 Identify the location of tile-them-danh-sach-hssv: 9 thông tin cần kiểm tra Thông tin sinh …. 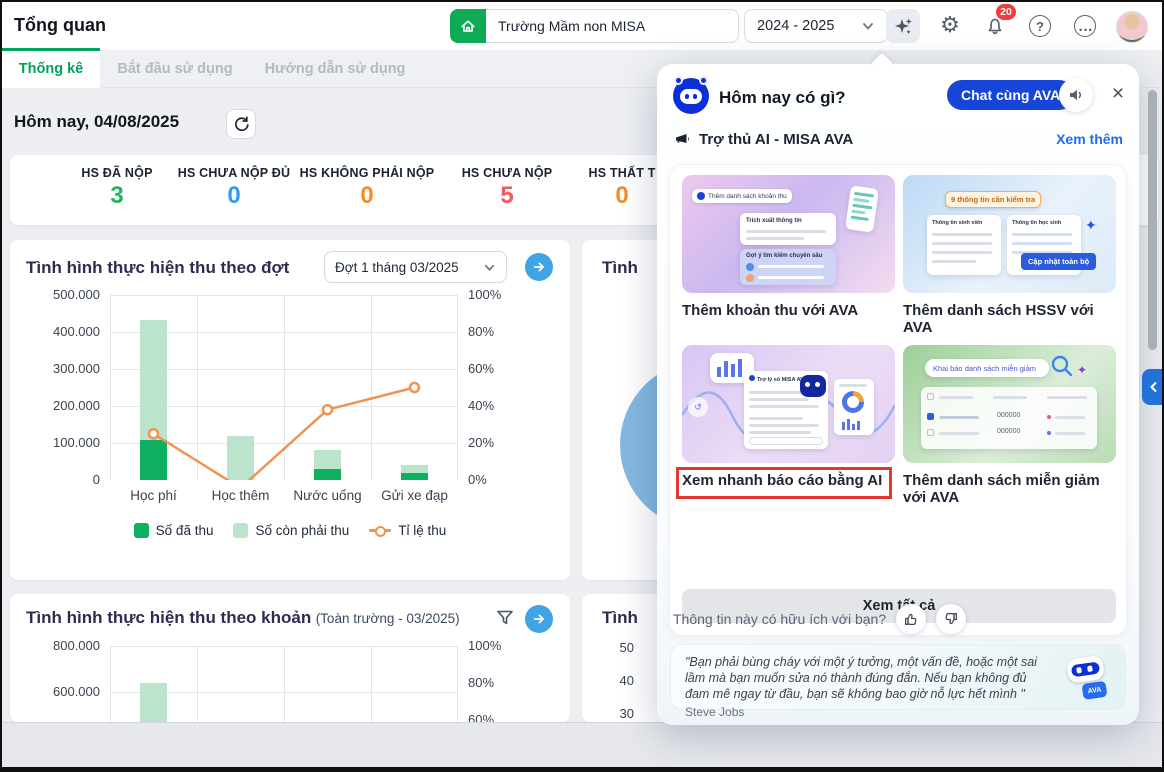
(1009, 256).